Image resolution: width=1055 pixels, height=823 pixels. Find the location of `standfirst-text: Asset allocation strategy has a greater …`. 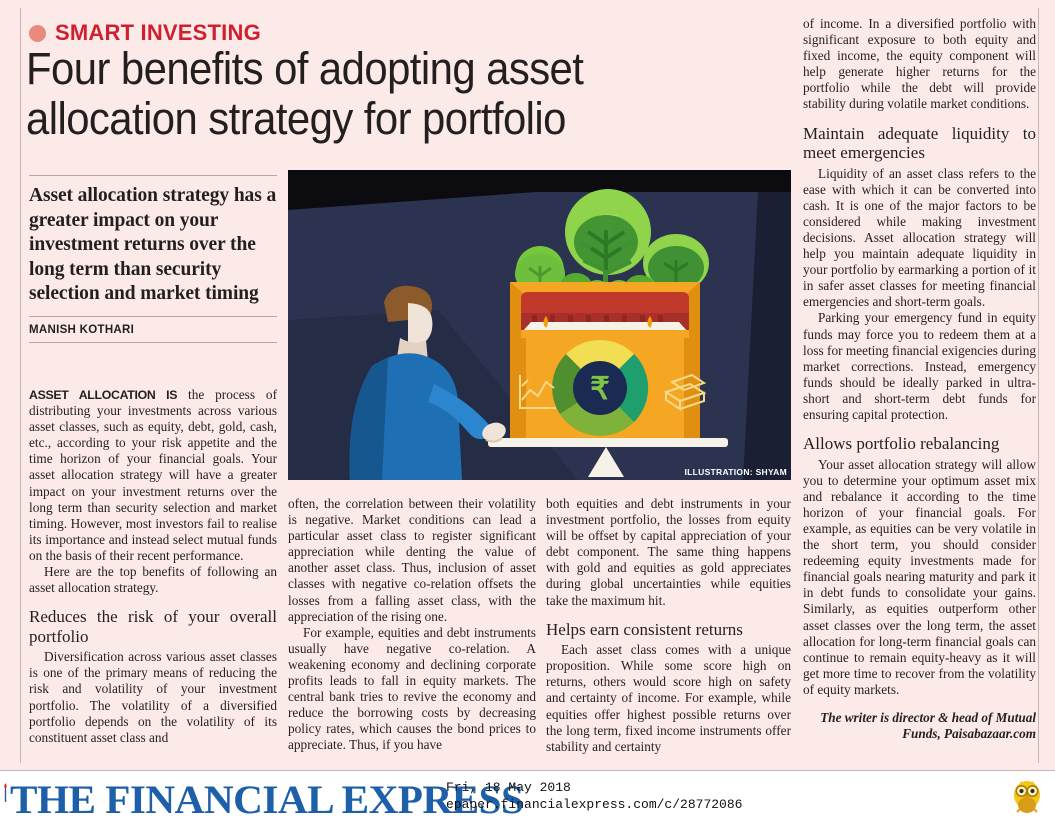

standfirst-text: Asset allocation strategy has a greater … is located at coordinates (153, 244).